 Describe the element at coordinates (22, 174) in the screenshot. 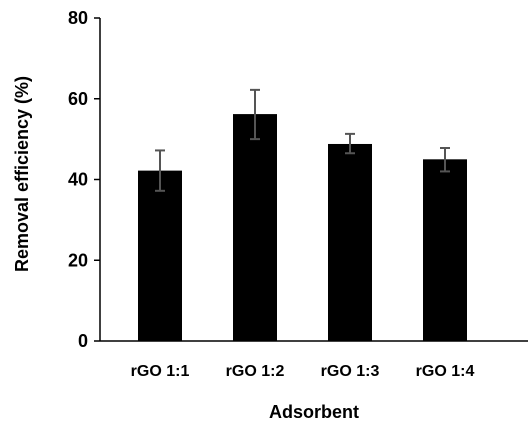

I see `y-axis-title: Removal efficiency (%)` at that location.